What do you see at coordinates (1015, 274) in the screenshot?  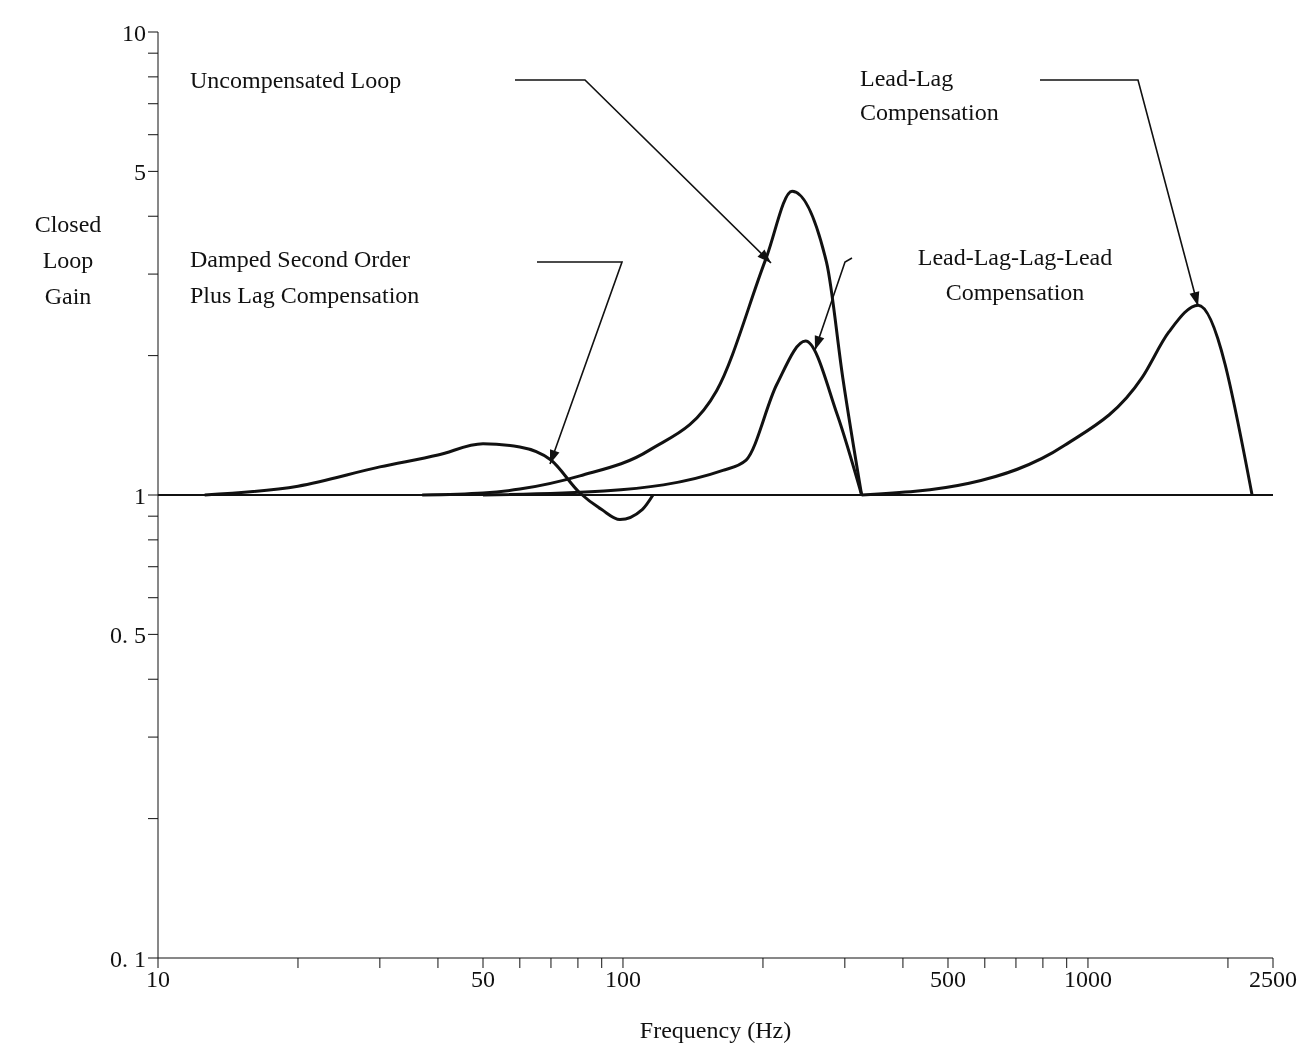 I see `annotation: Lead-Lag-Lag-Lead Compensation` at bounding box center [1015, 274].